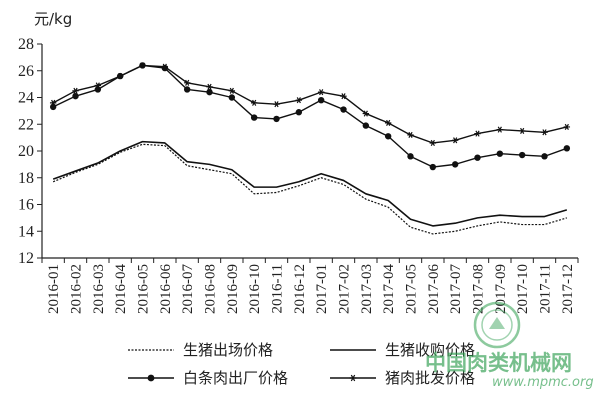 The image size is (600, 402). I want to click on x-tick-label: 2017-07, so click(456, 289).